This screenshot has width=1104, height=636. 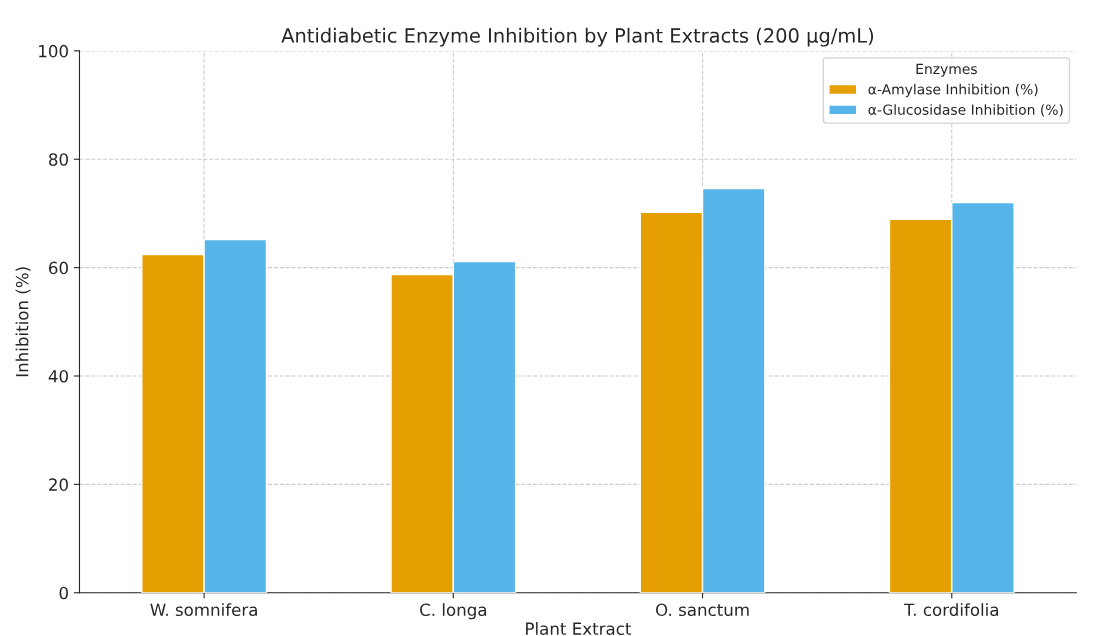 I want to click on legend-label: α-Glucosidase Inhibition (%), so click(x=965, y=110).